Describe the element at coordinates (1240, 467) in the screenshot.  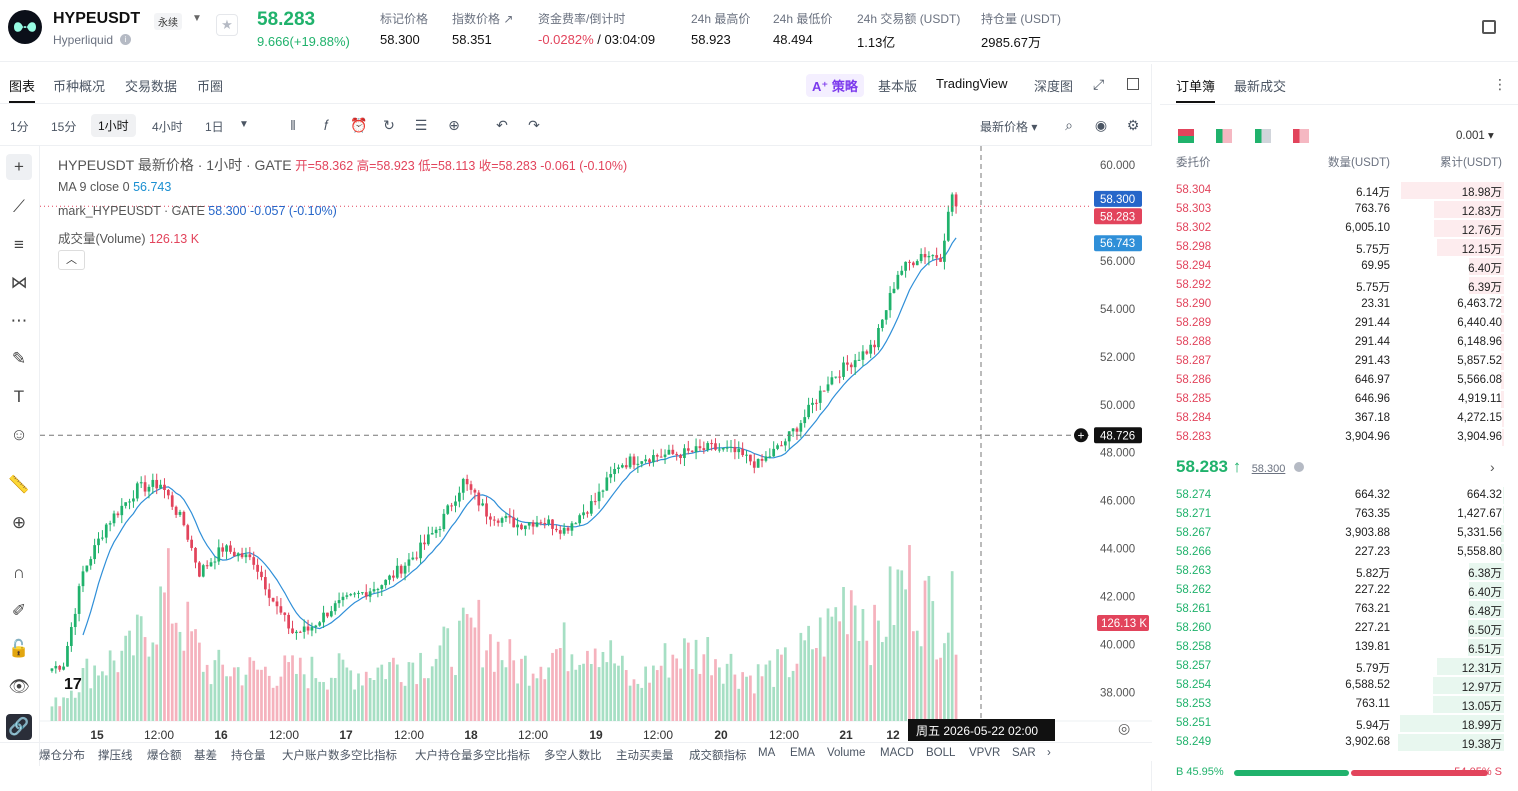
I see `mid-price-row: 58.283 ↑ 58.300` at that location.